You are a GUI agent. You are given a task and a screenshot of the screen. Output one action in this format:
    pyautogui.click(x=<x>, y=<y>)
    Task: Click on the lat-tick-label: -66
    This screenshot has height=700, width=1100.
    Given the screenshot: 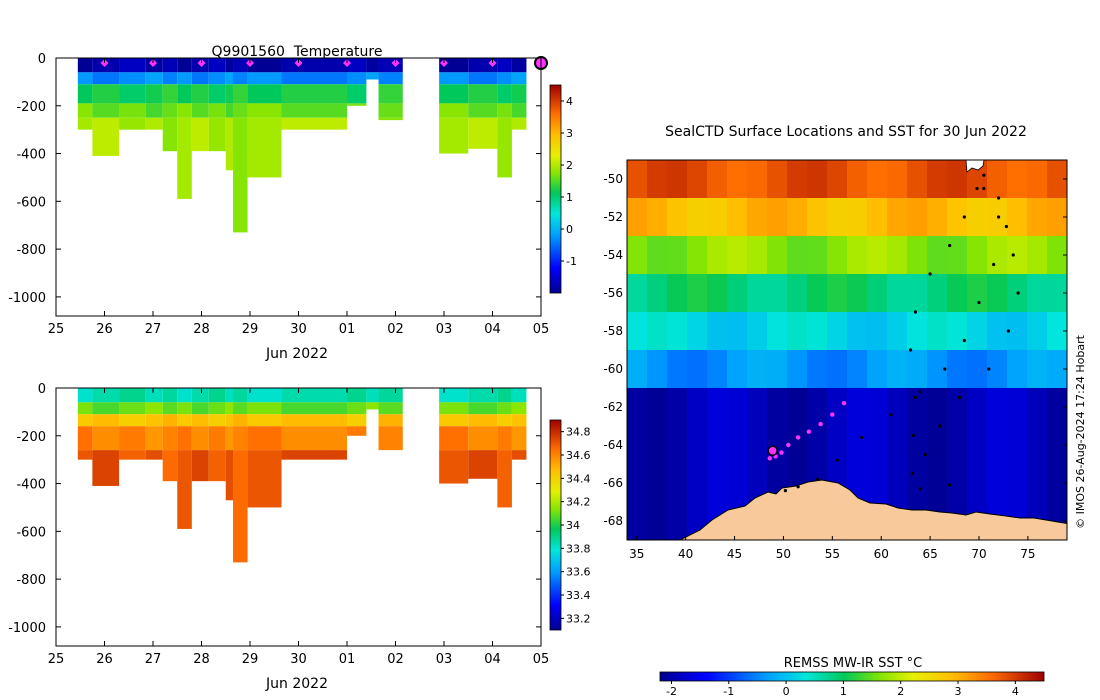 What is the action you would take?
    pyautogui.click(x=613, y=483)
    